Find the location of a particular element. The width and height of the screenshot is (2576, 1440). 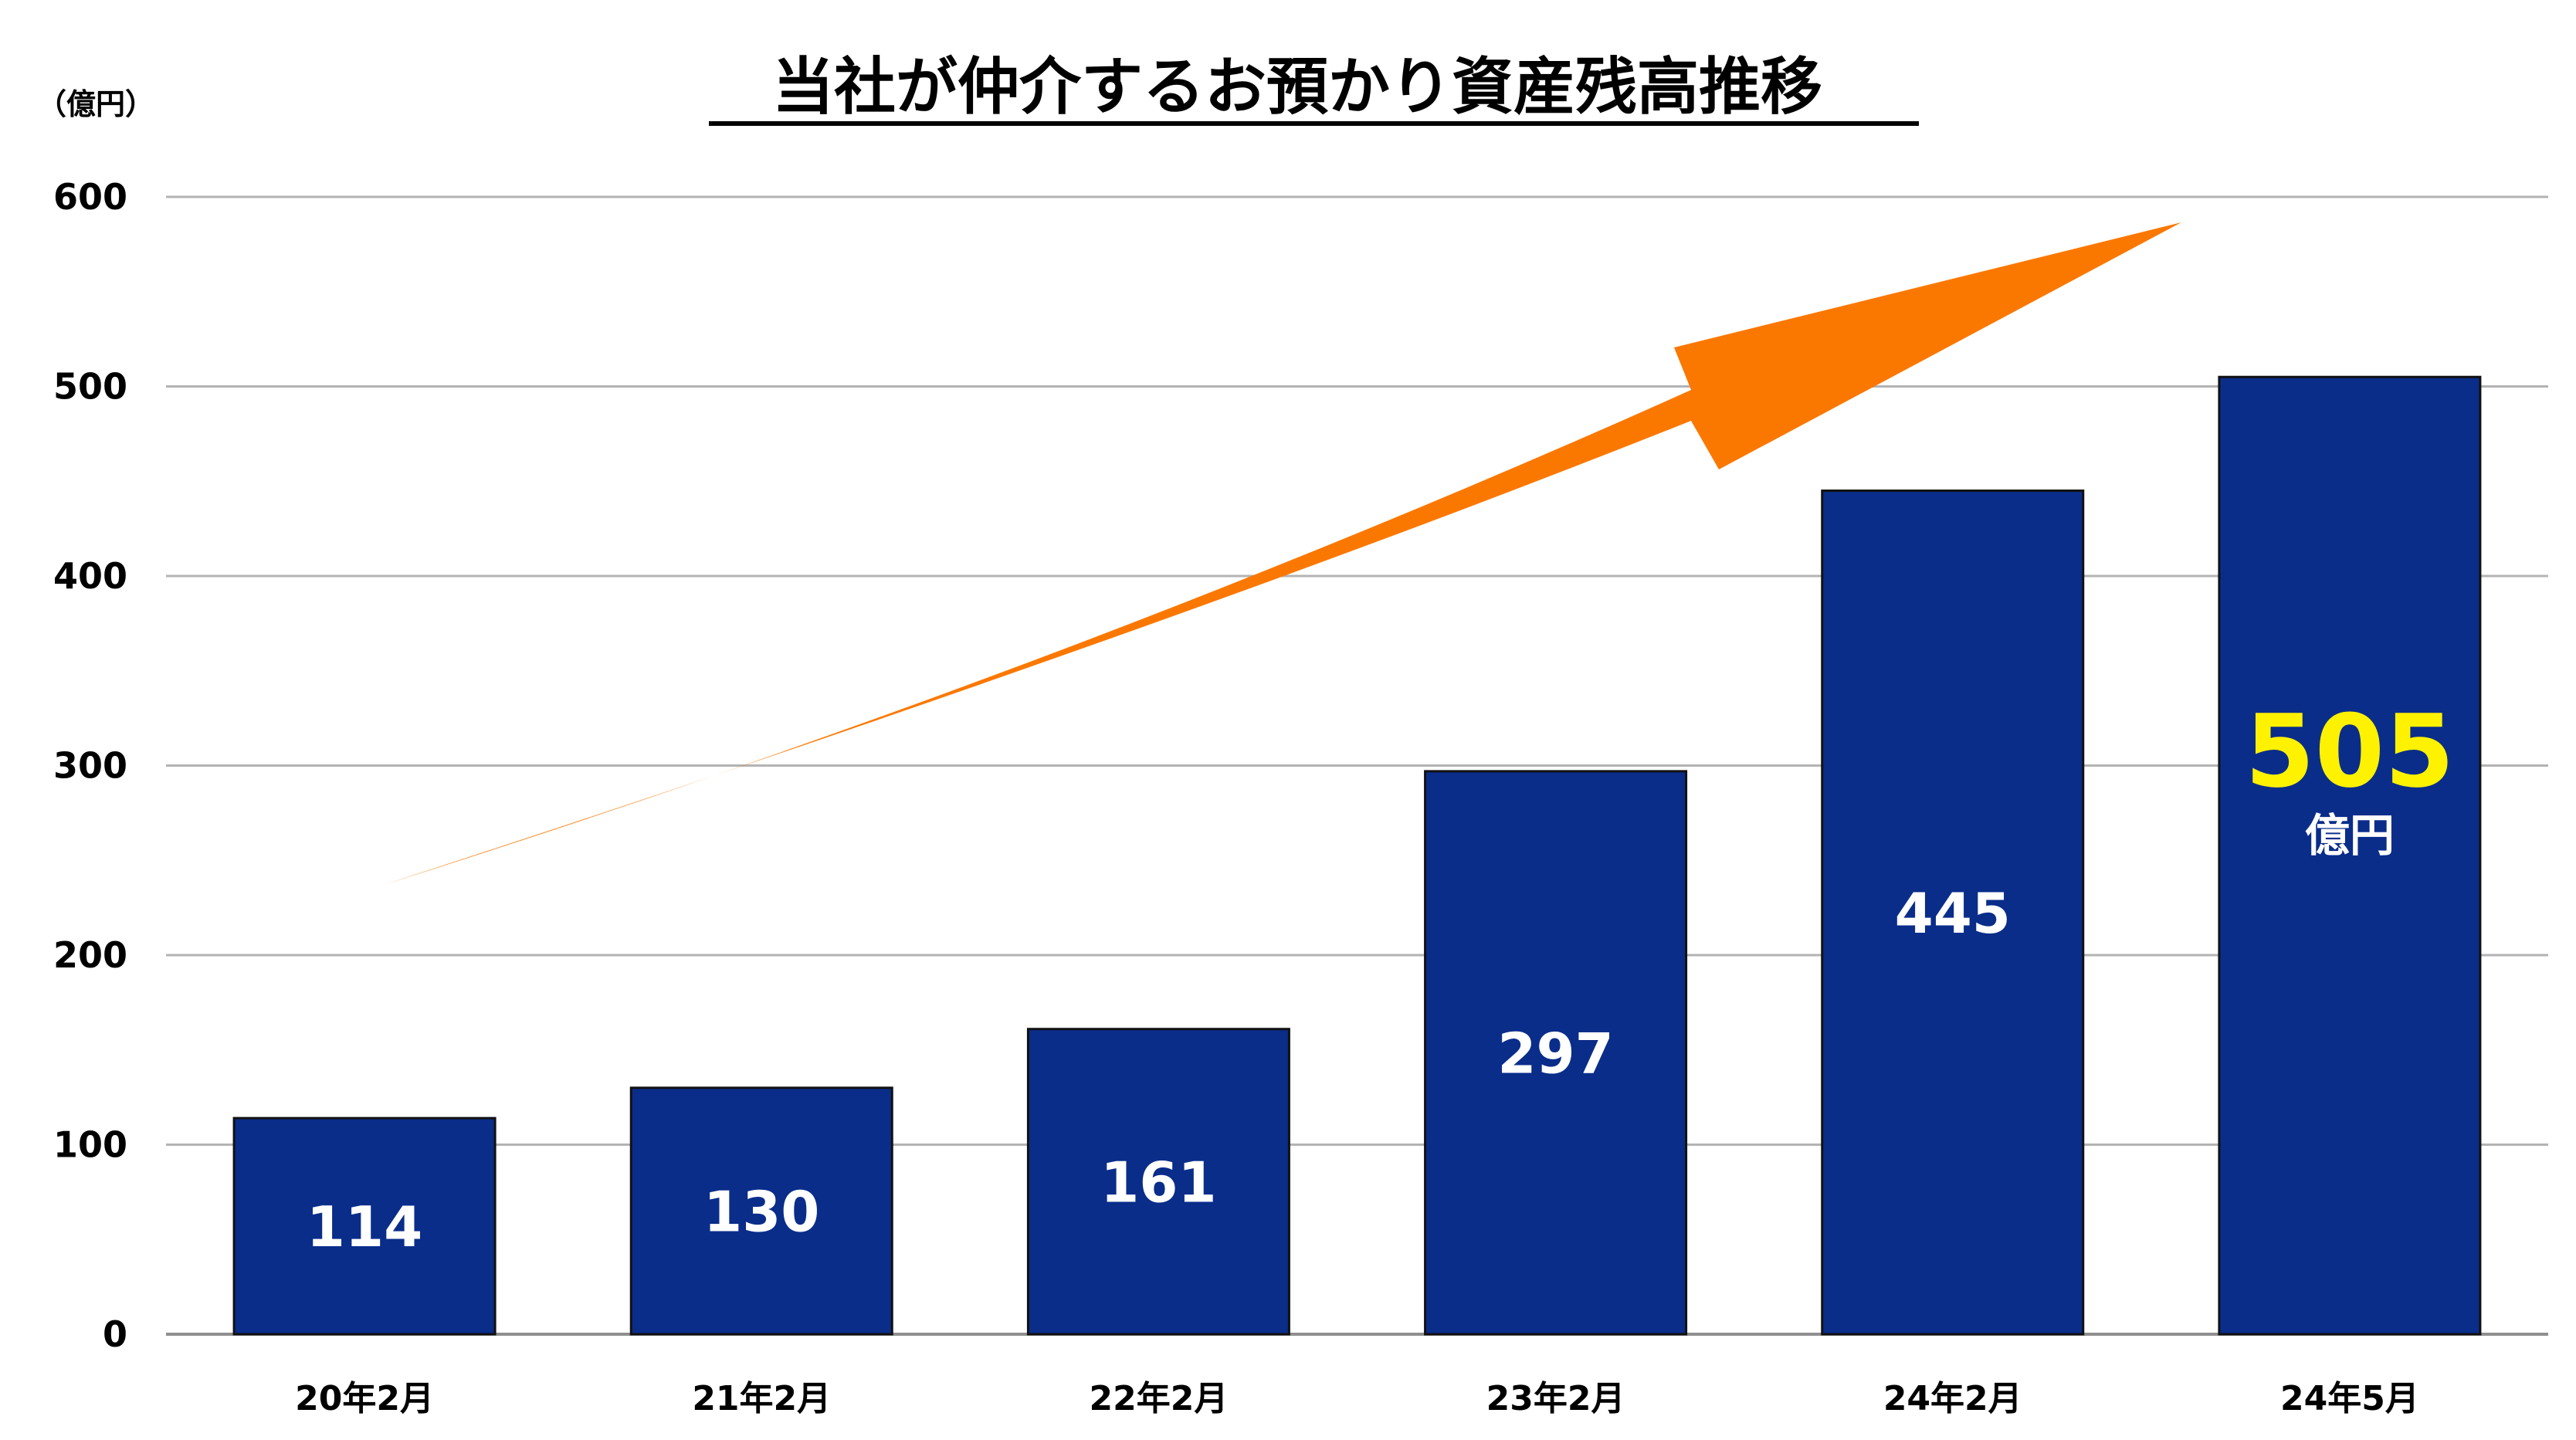

x-axis-categories: 20年2月 21年2月 22年2月 23年2月 24年2月 24年5月 is located at coordinates (1357, 1398).